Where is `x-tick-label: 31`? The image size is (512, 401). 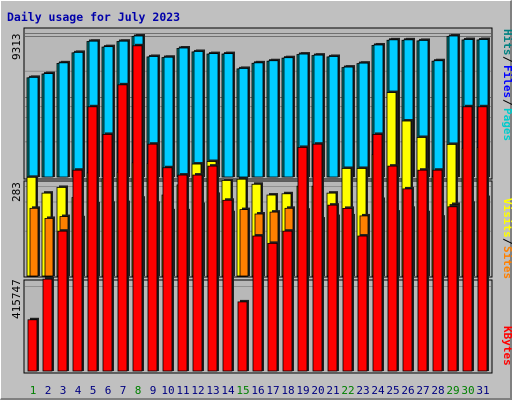
x-tick-label: 31 is located at coordinates (482, 390).